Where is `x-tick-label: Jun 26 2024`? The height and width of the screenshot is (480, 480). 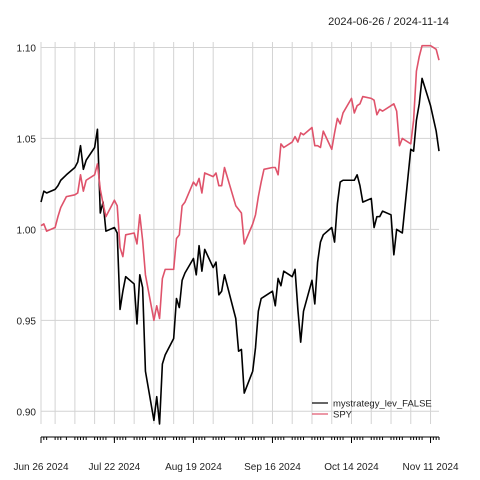 x-tick-label: Jun 26 2024 is located at coordinates (40, 467).